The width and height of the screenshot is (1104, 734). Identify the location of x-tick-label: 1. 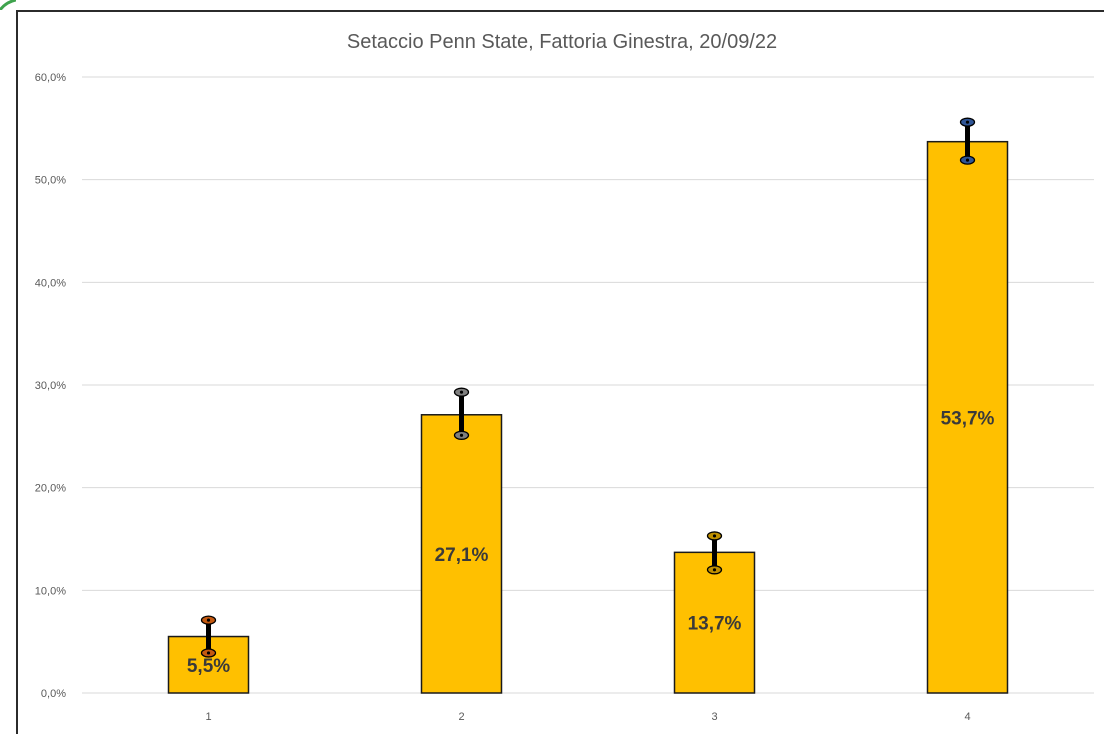
(208, 717).